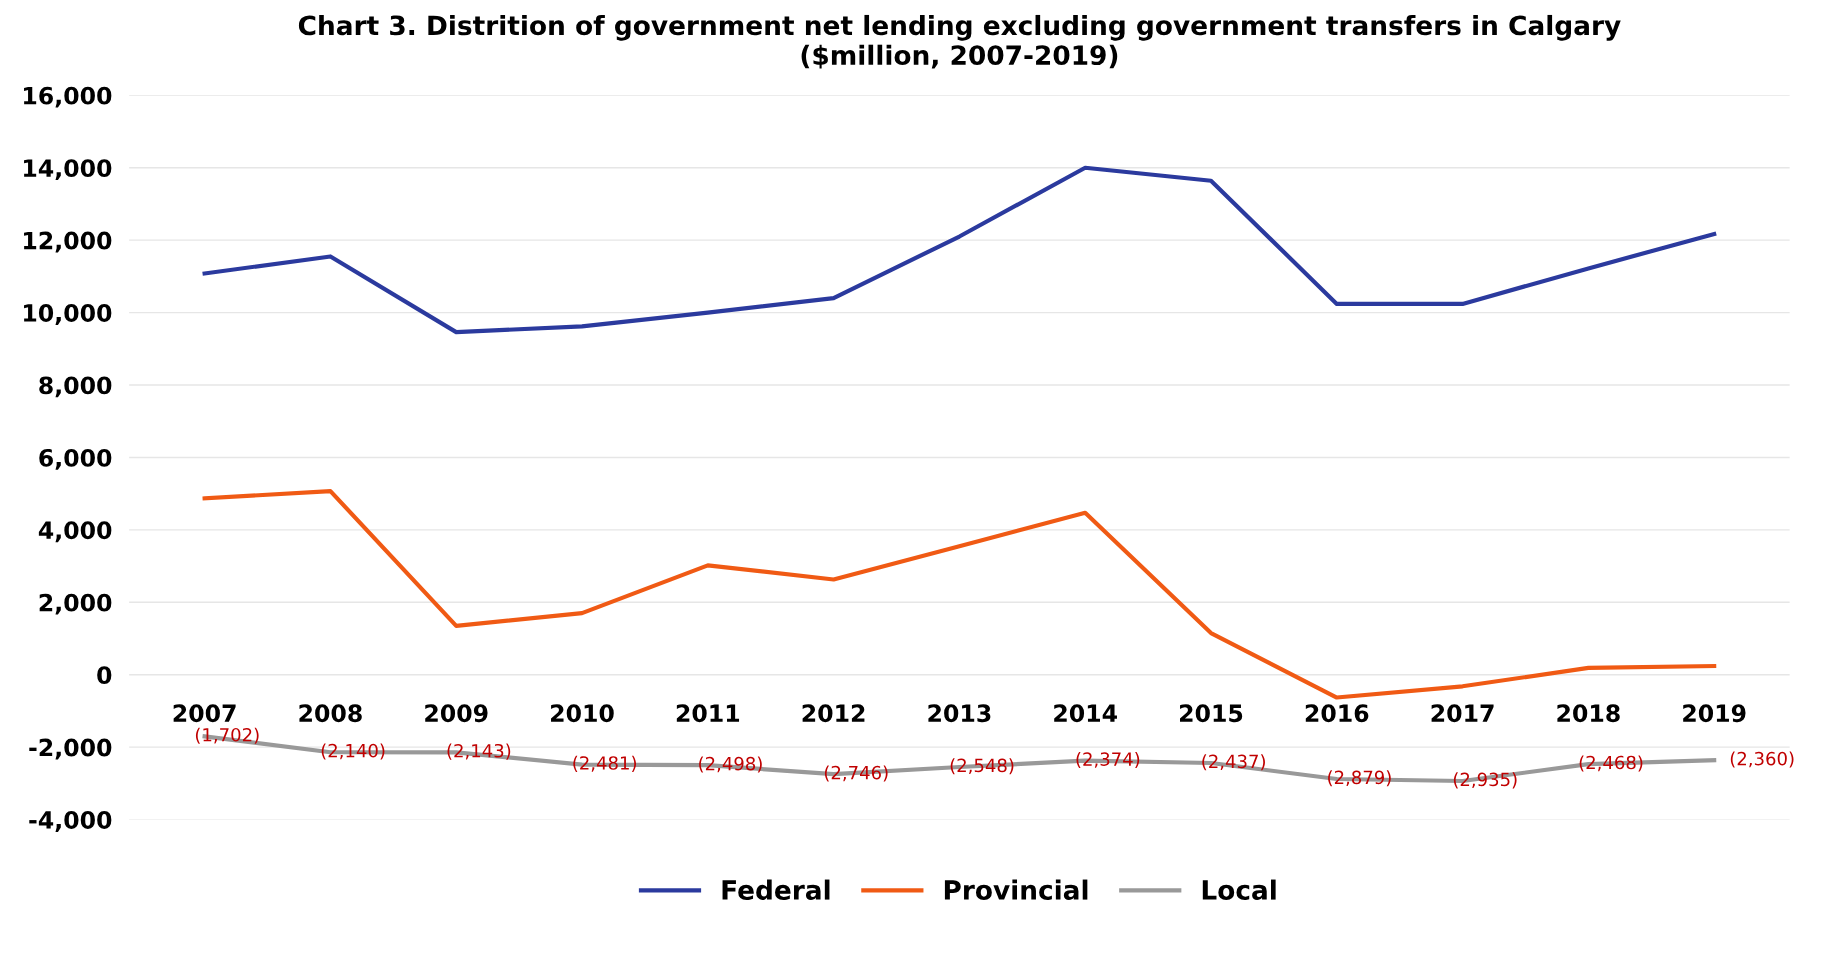  I want to click on data-label: (2,935), so click(1485, 780).